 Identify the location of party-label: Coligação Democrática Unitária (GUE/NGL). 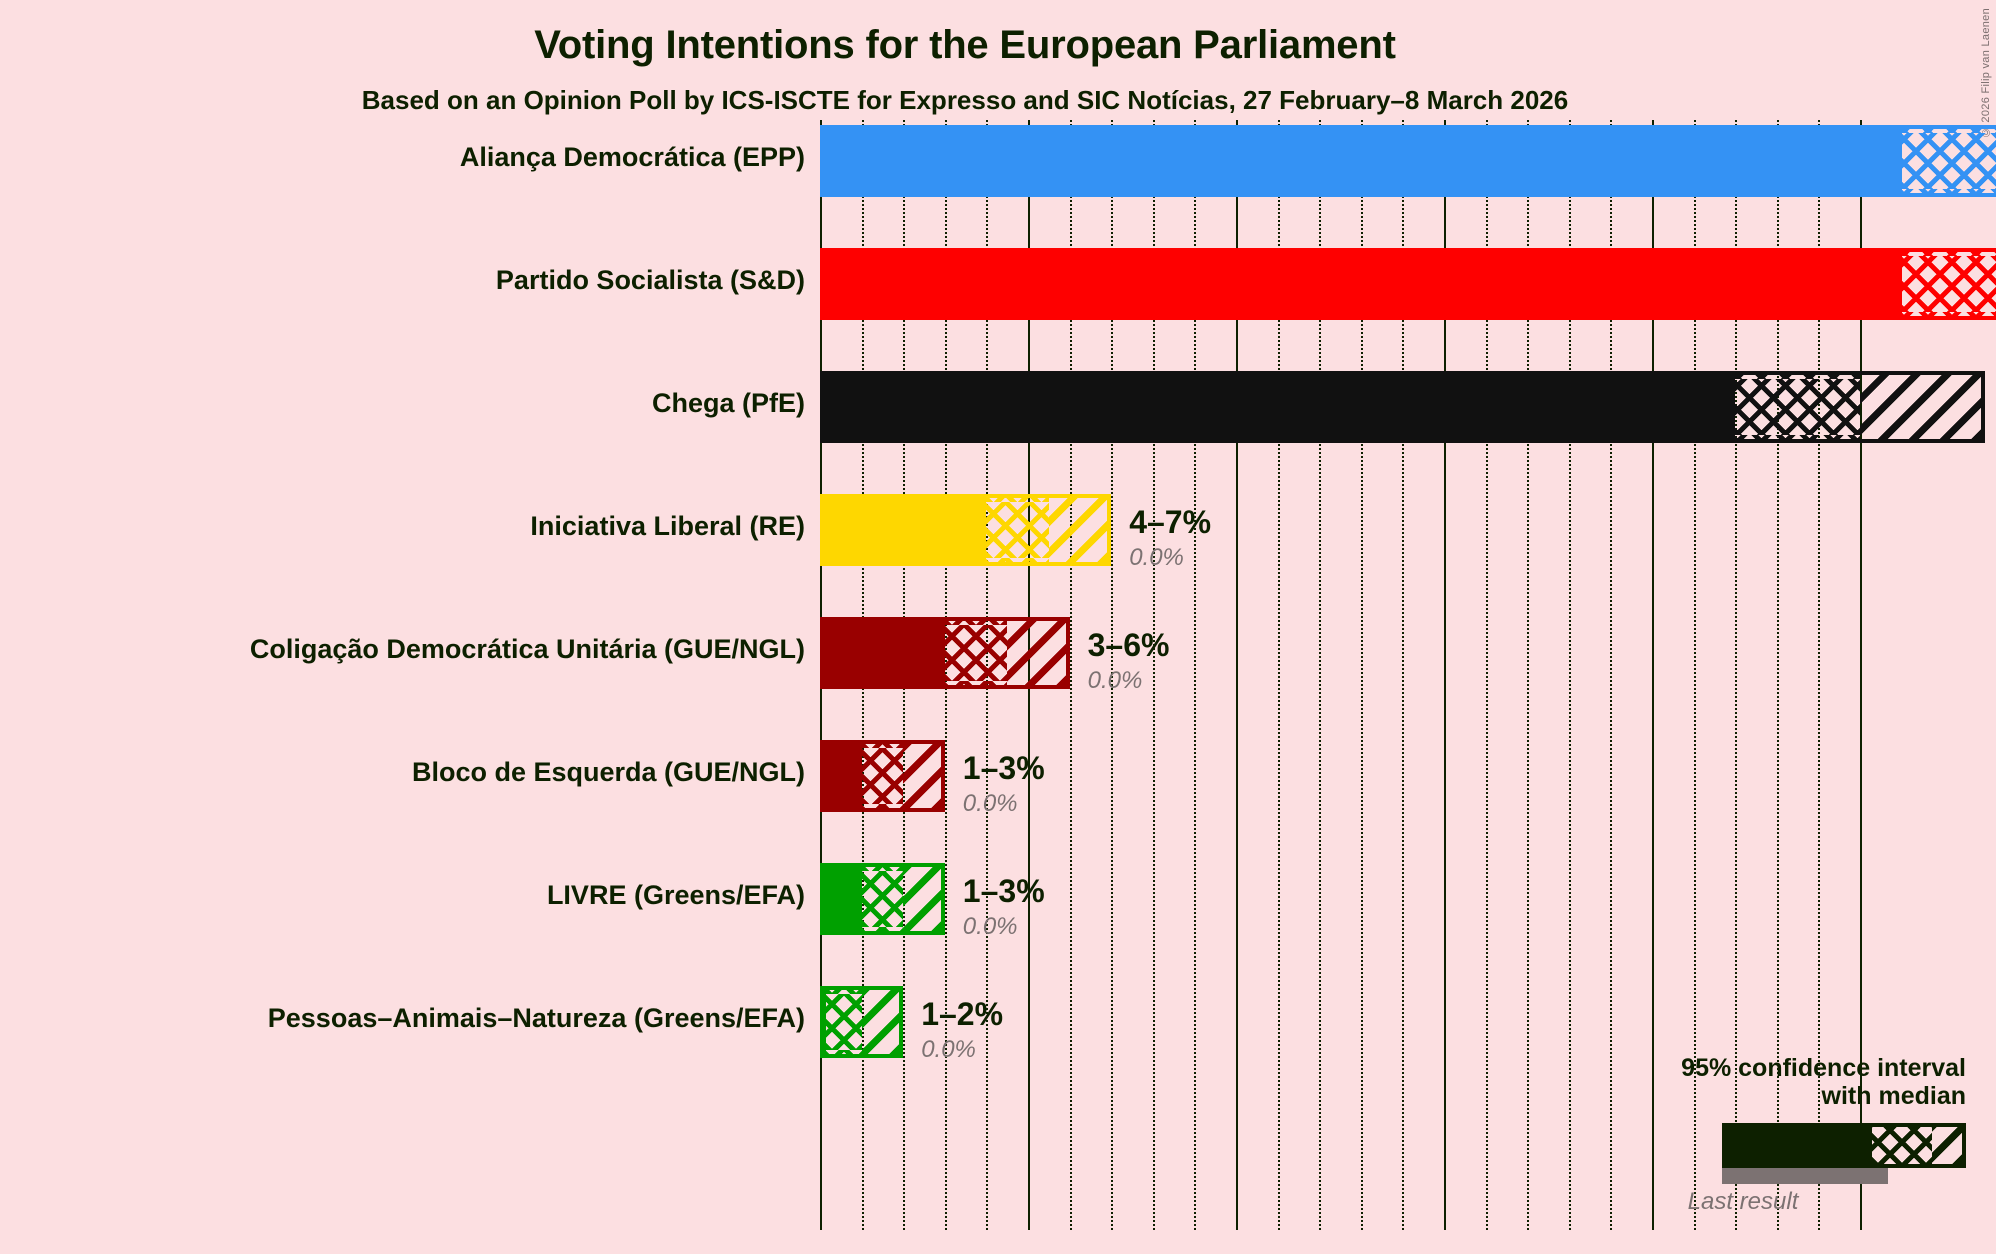
(527, 649).